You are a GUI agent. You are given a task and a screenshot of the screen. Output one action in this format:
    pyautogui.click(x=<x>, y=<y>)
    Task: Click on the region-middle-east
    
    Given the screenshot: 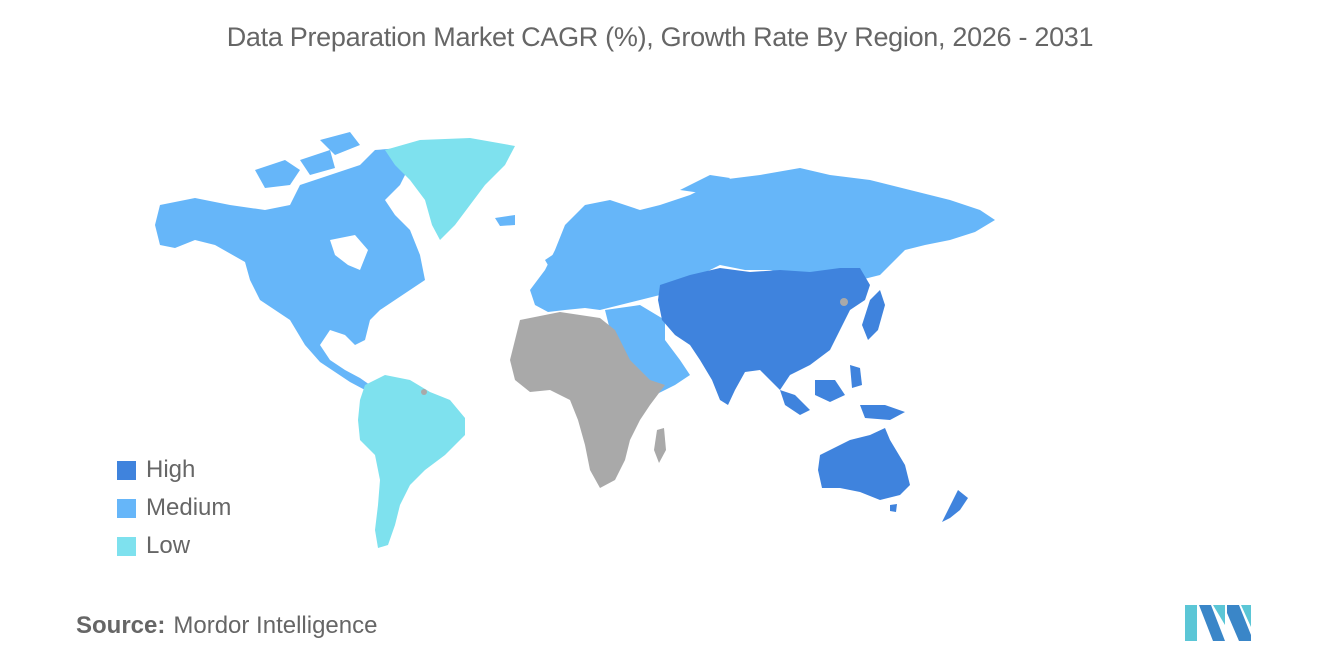 What is the action you would take?
    pyautogui.click(x=647, y=350)
    